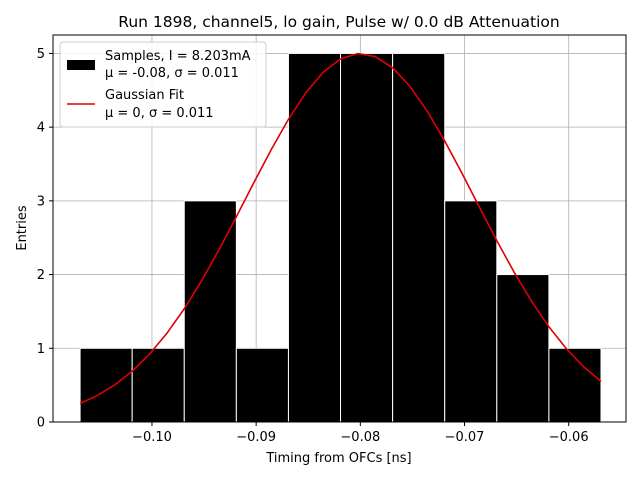 The height and width of the screenshot is (480, 640). Describe the element at coordinates (41, 423) in the screenshot. I see `y-tick-label: 0` at that location.